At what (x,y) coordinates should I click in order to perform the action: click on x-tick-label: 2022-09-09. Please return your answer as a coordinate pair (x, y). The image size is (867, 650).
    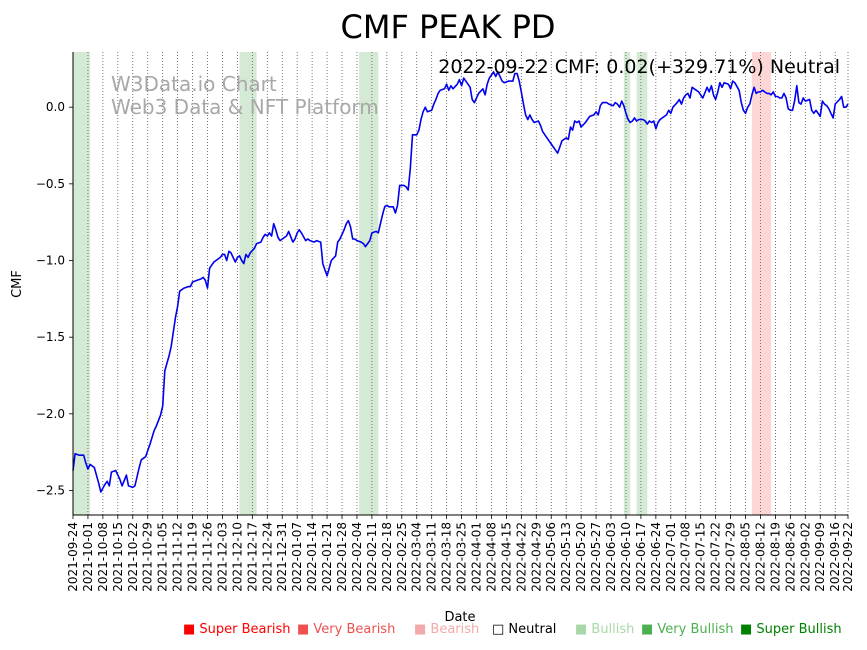
    Looking at the image, I should click on (820, 557).